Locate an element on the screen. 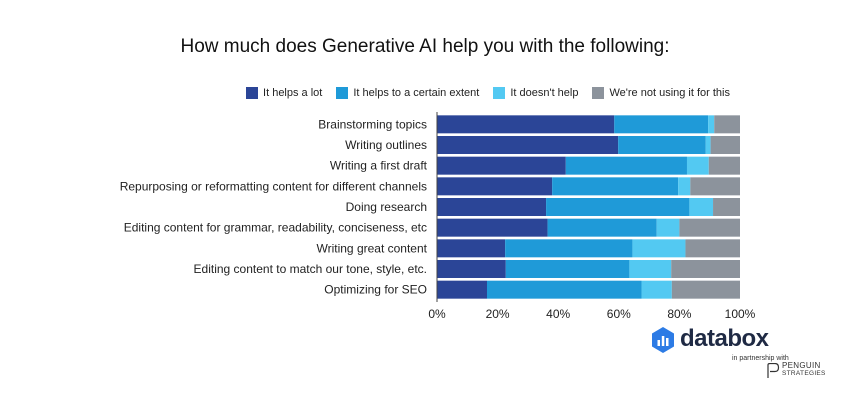 The image size is (850, 400). partner-name: PENGUIN STRATEGIES is located at coordinates (804, 370).